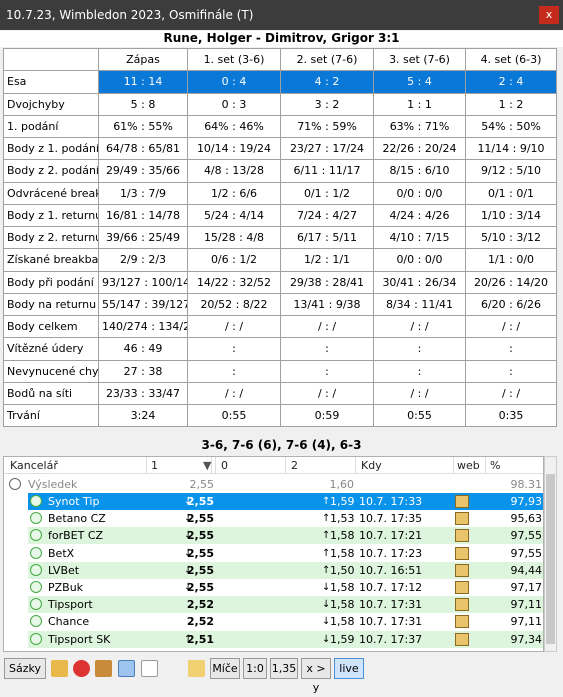 This screenshot has height=697, width=563. What do you see at coordinates (526, 639) in the screenshot?
I see `payout-percent: 97,34` at bounding box center [526, 639].